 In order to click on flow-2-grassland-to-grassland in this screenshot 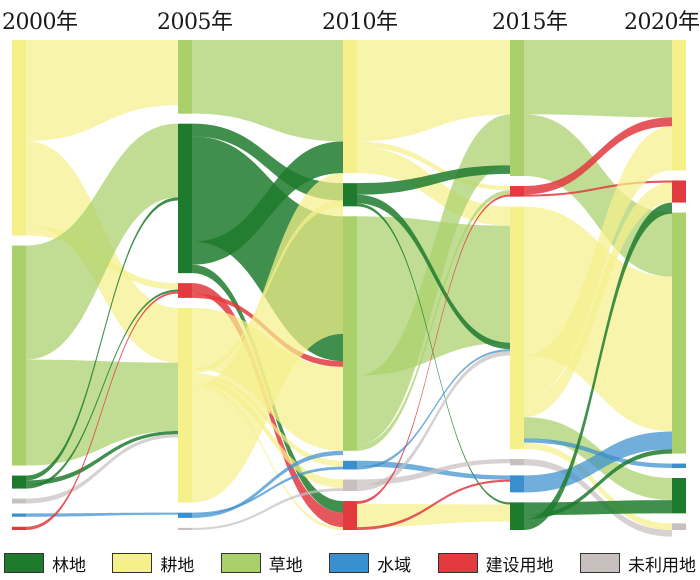, I will do `click(433, 280)`.